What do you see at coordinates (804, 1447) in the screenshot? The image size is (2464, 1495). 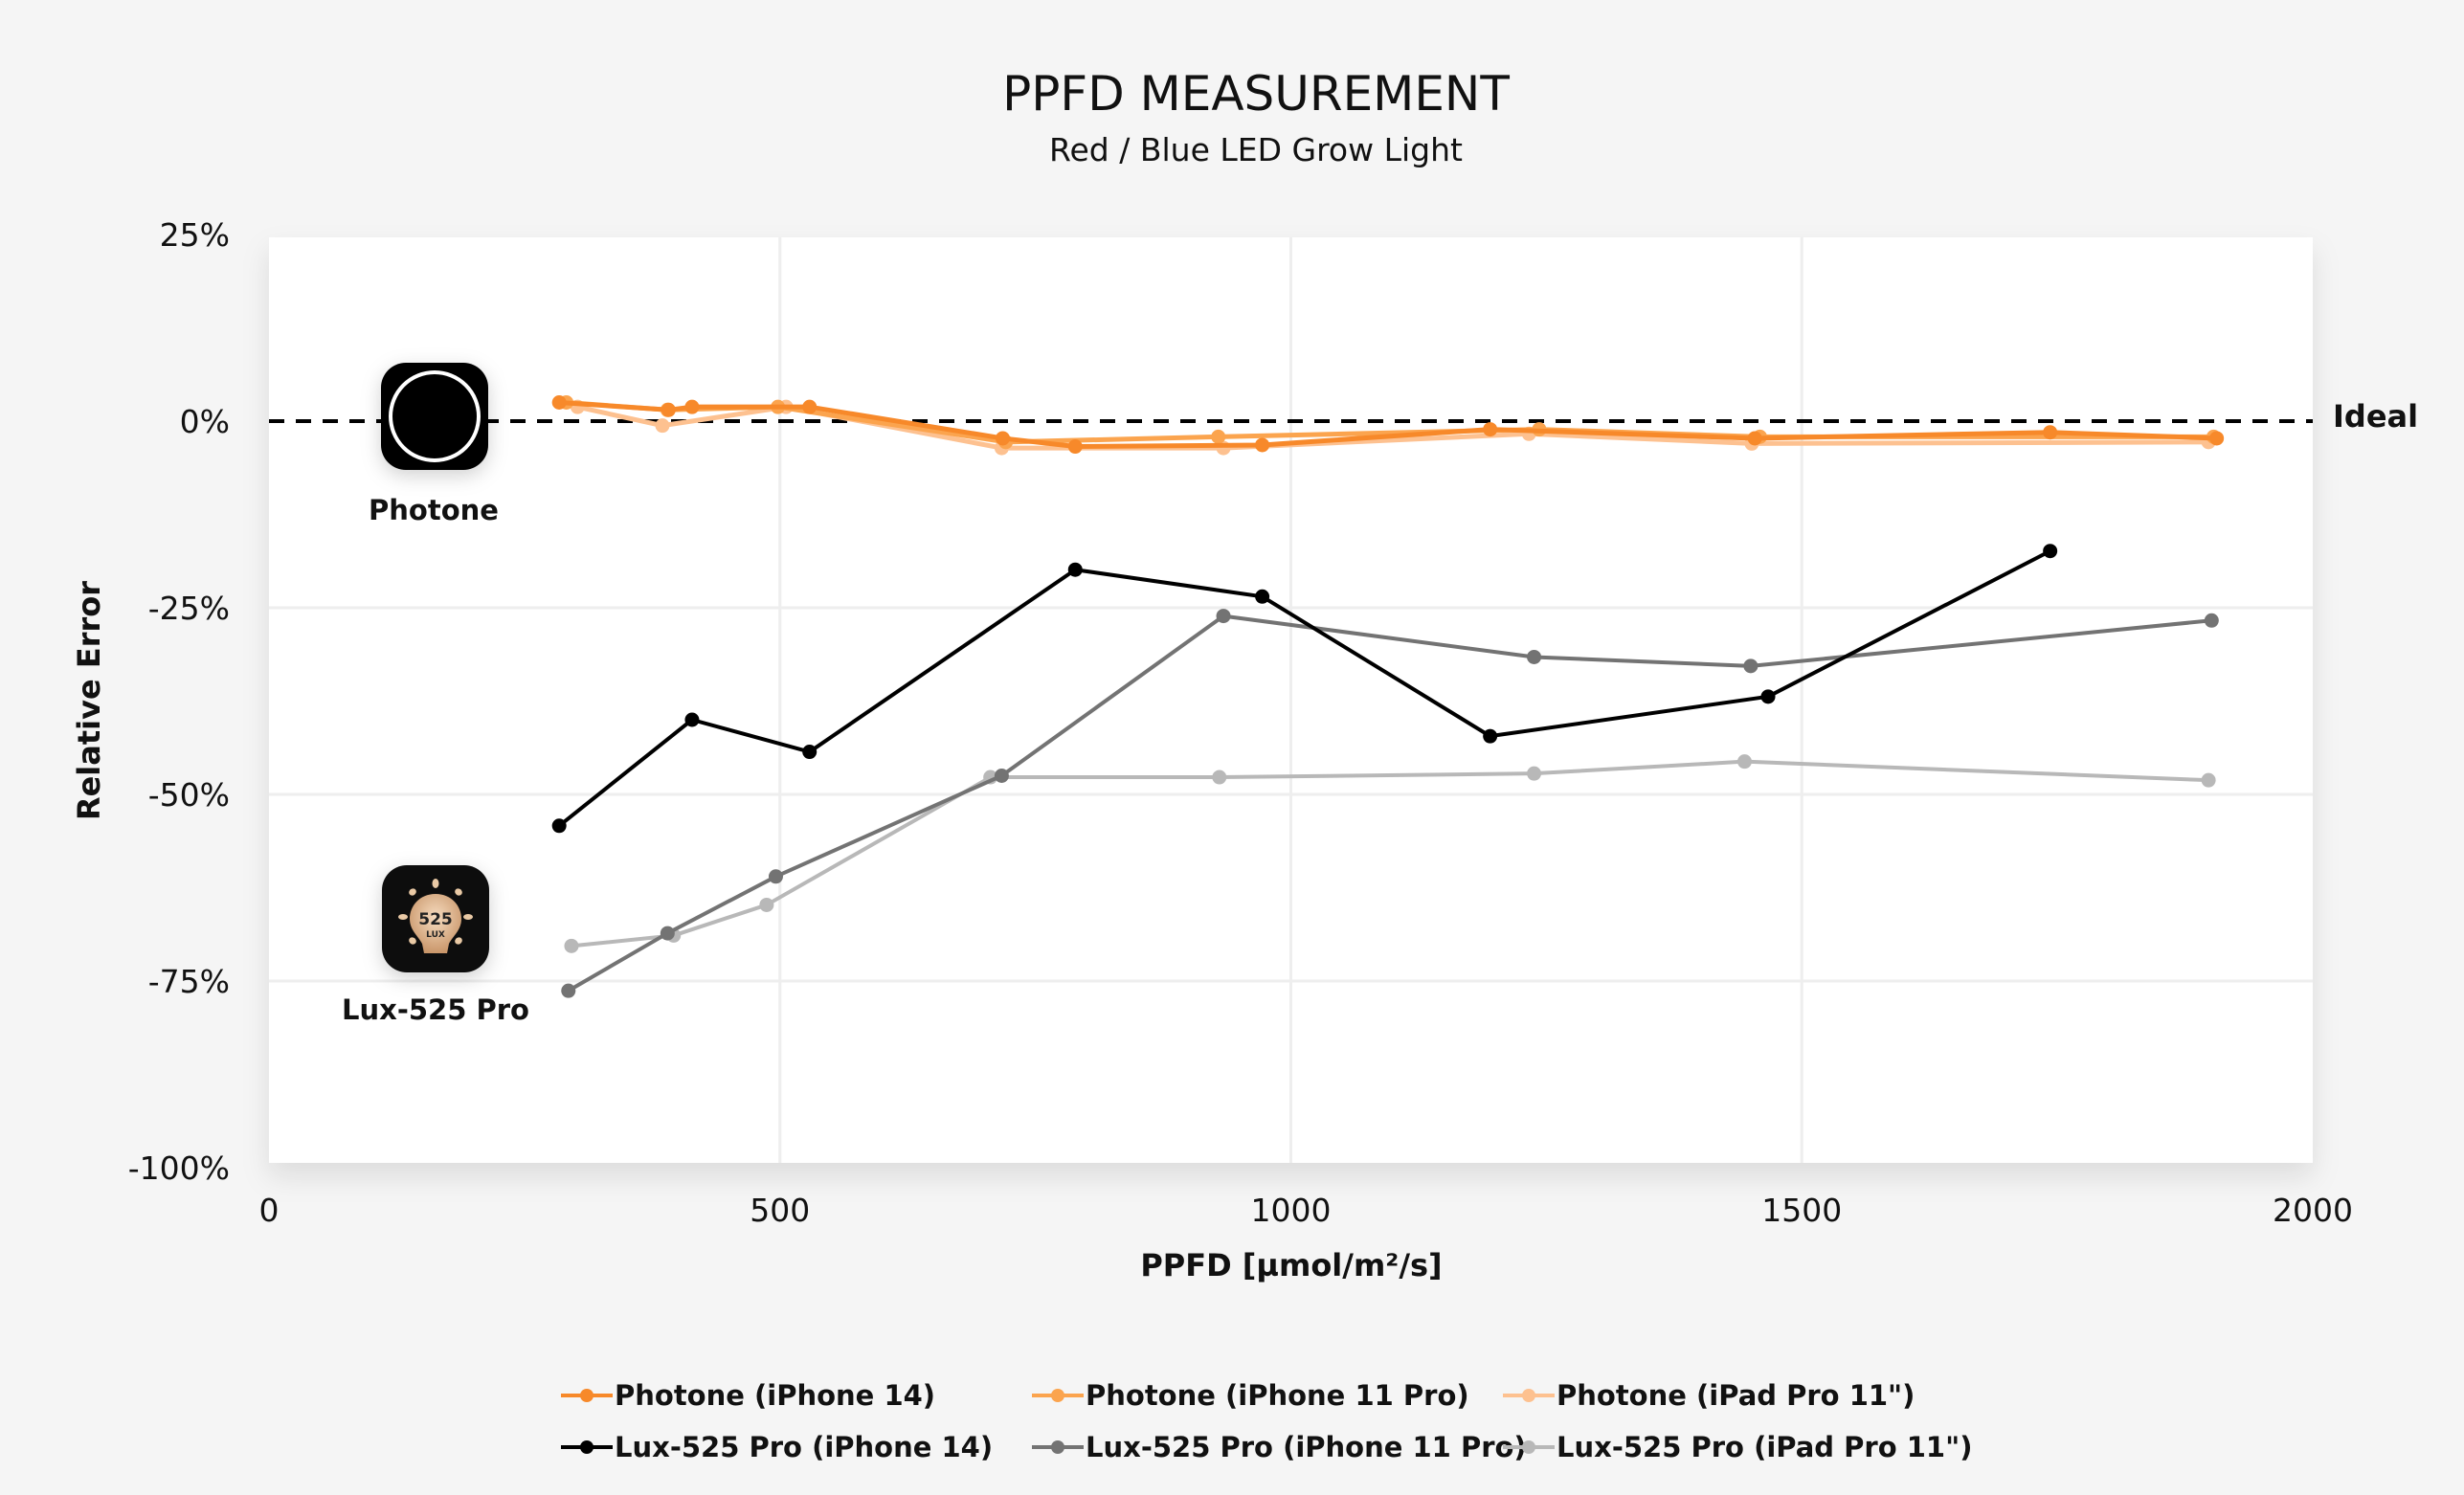 I see `legend-label: Lux-525 Pro (iPhone 14)` at bounding box center [804, 1447].